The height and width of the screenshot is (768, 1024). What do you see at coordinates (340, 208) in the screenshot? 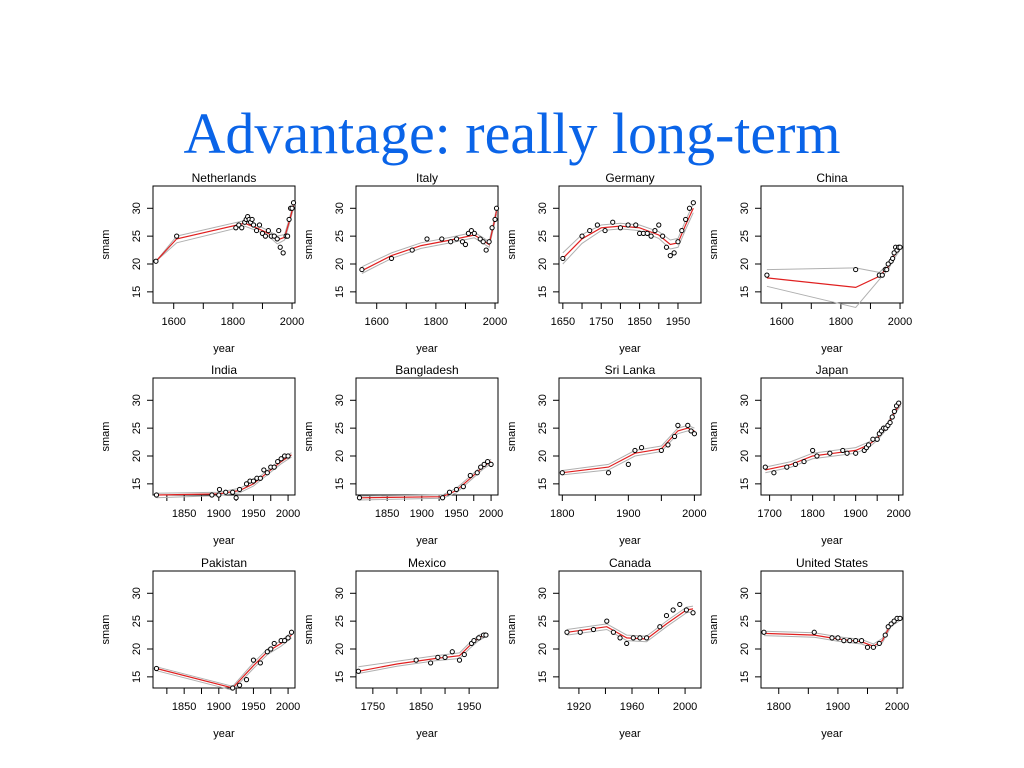
I see `y-tick-label: 30` at bounding box center [340, 208].